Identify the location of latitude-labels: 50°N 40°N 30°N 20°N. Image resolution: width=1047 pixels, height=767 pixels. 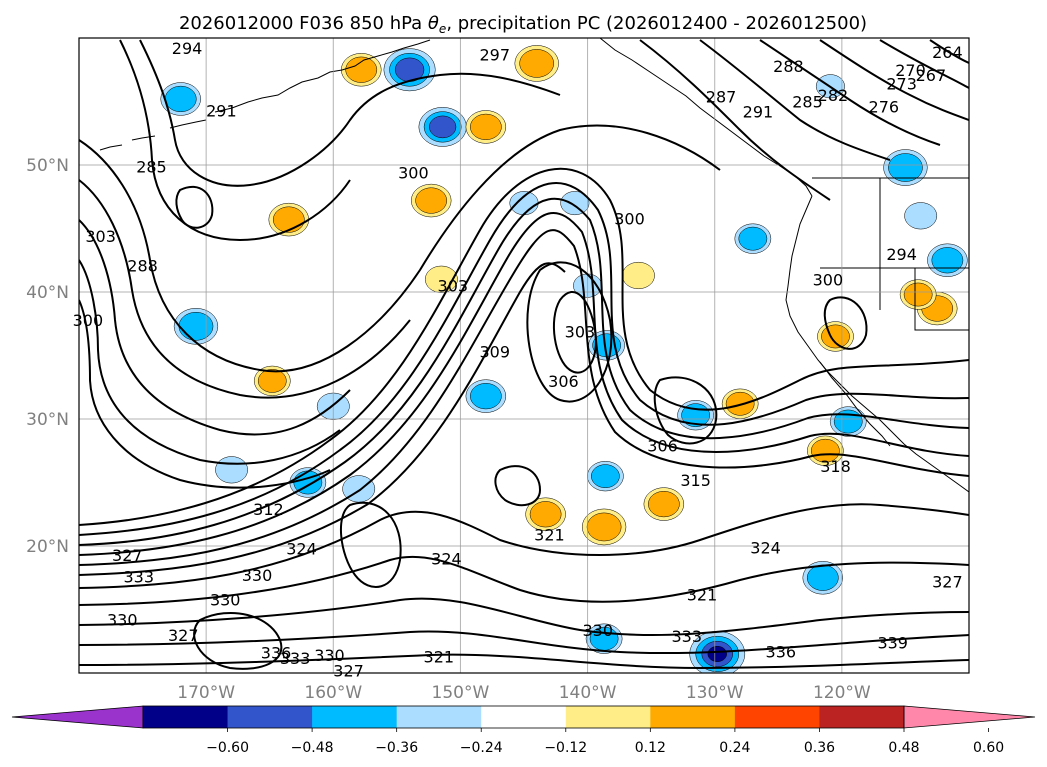
(47, 356).